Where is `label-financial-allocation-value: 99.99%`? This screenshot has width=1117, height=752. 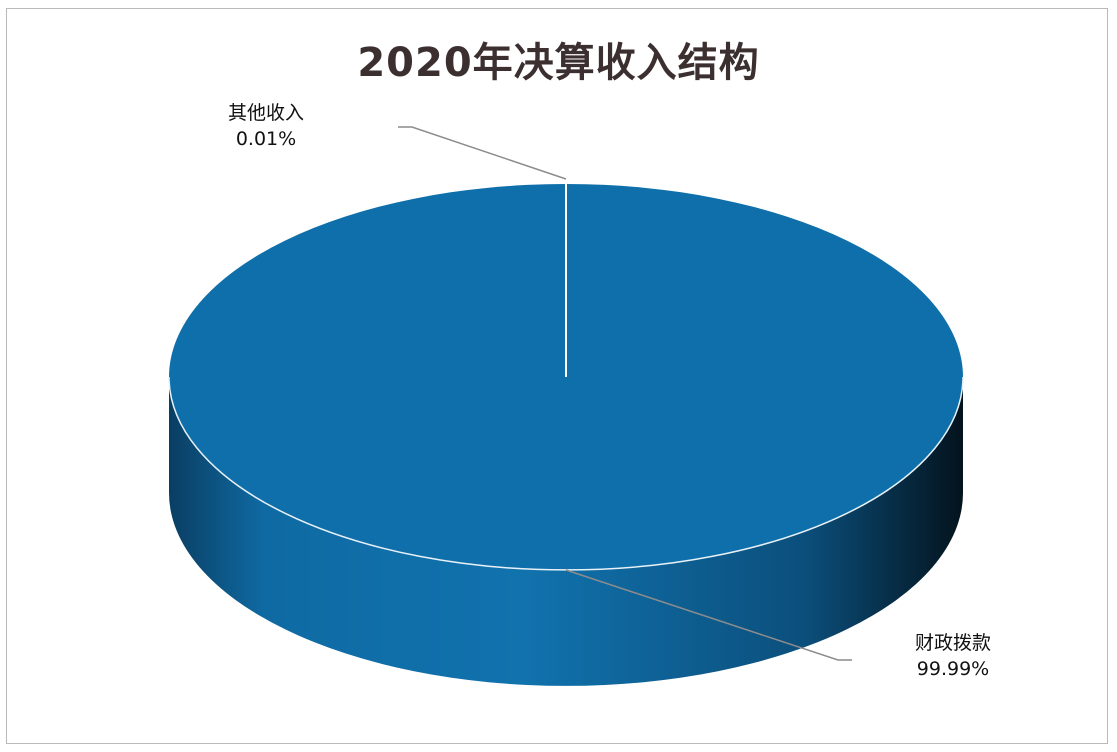 label-financial-allocation-value: 99.99% is located at coordinates (953, 669).